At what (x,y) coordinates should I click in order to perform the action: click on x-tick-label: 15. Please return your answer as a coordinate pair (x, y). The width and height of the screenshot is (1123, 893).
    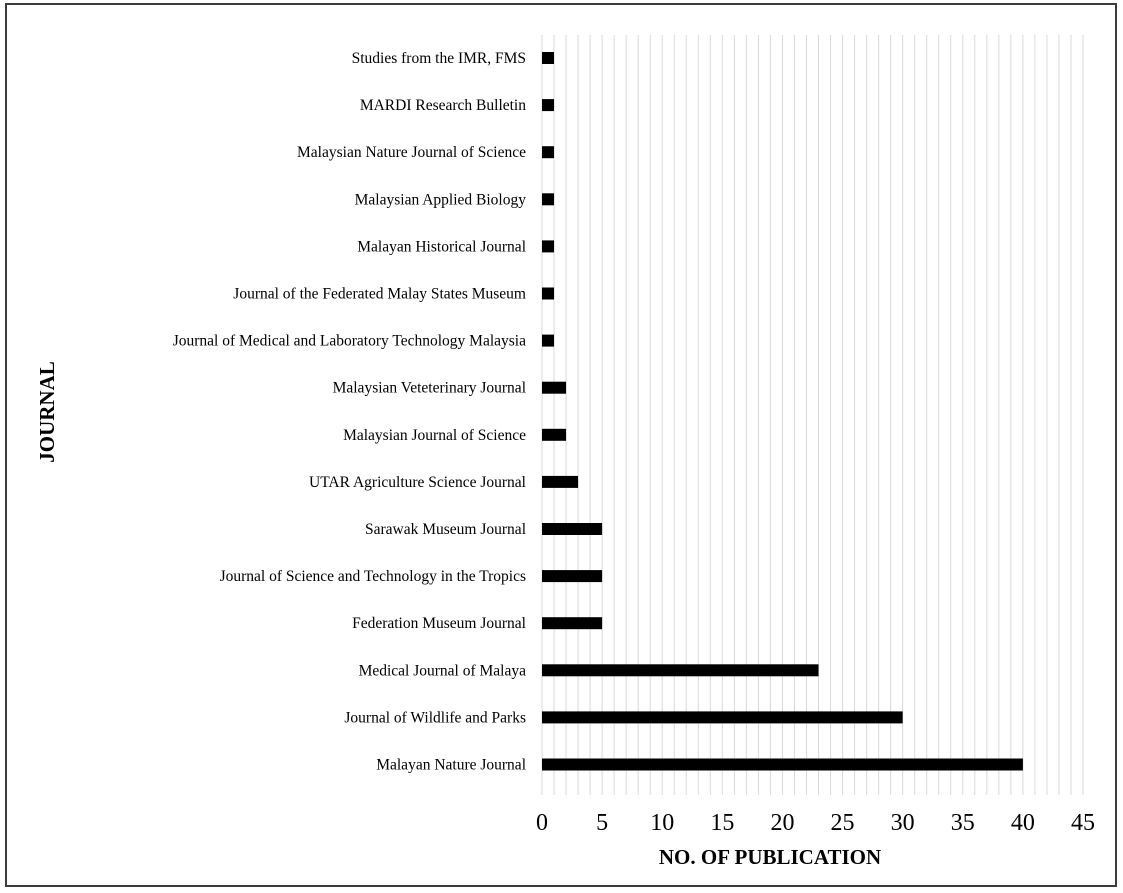
    Looking at the image, I should click on (722, 823).